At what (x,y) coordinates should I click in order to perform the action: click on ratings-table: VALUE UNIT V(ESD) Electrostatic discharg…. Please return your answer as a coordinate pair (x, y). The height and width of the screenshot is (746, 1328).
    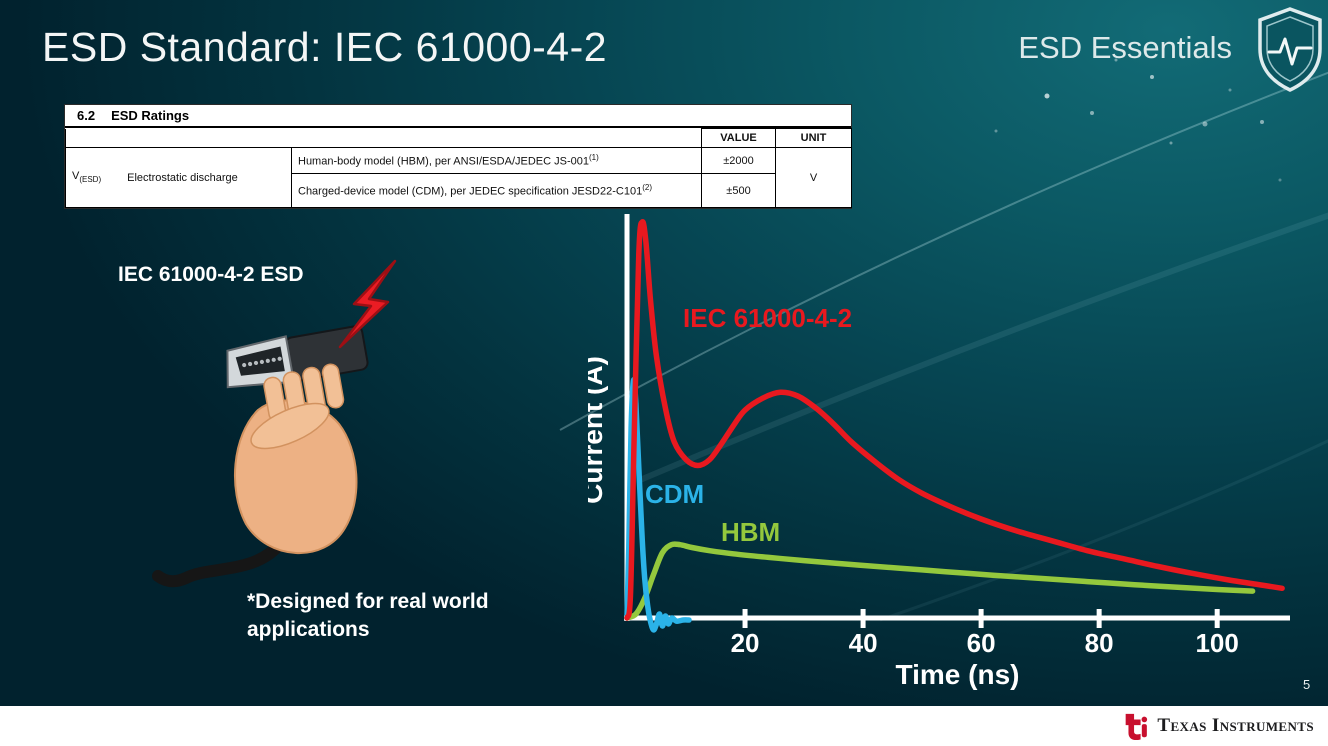
    Looking at the image, I should click on (458, 168).